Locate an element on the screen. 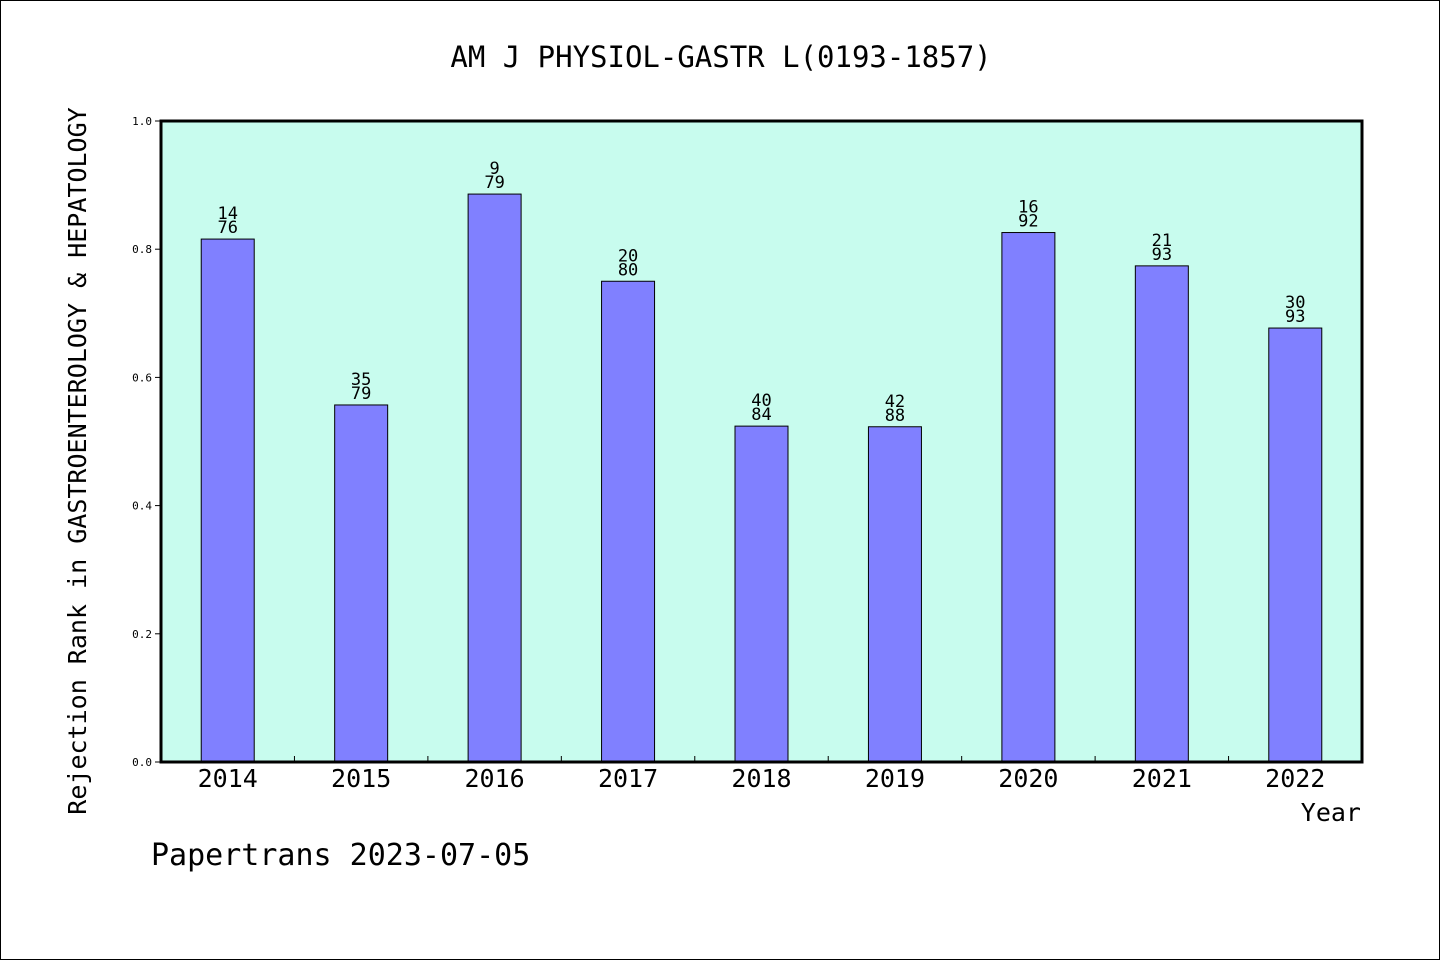  y-tick-label: 0.0 is located at coordinates (142, 762).